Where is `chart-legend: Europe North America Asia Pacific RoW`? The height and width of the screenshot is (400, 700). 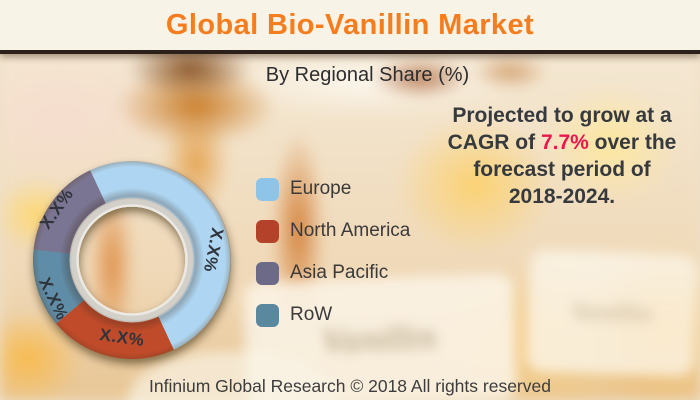 chart-legend: Europe North America Asia Pacific RoW is located at coordinates (333, 261).